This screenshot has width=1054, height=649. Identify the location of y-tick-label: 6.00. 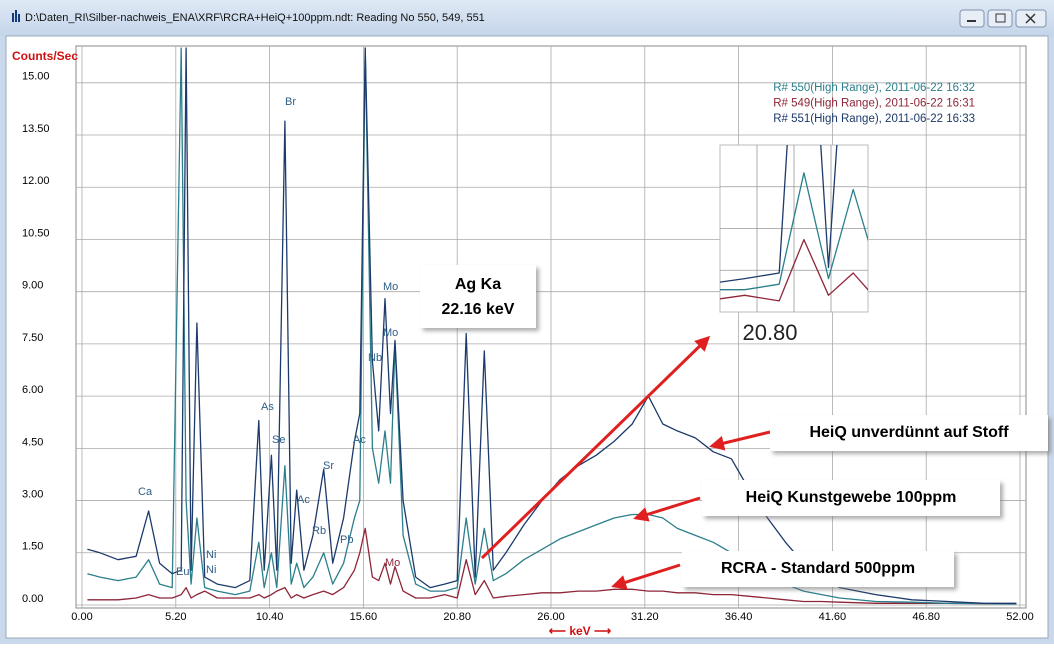
(32, 390).